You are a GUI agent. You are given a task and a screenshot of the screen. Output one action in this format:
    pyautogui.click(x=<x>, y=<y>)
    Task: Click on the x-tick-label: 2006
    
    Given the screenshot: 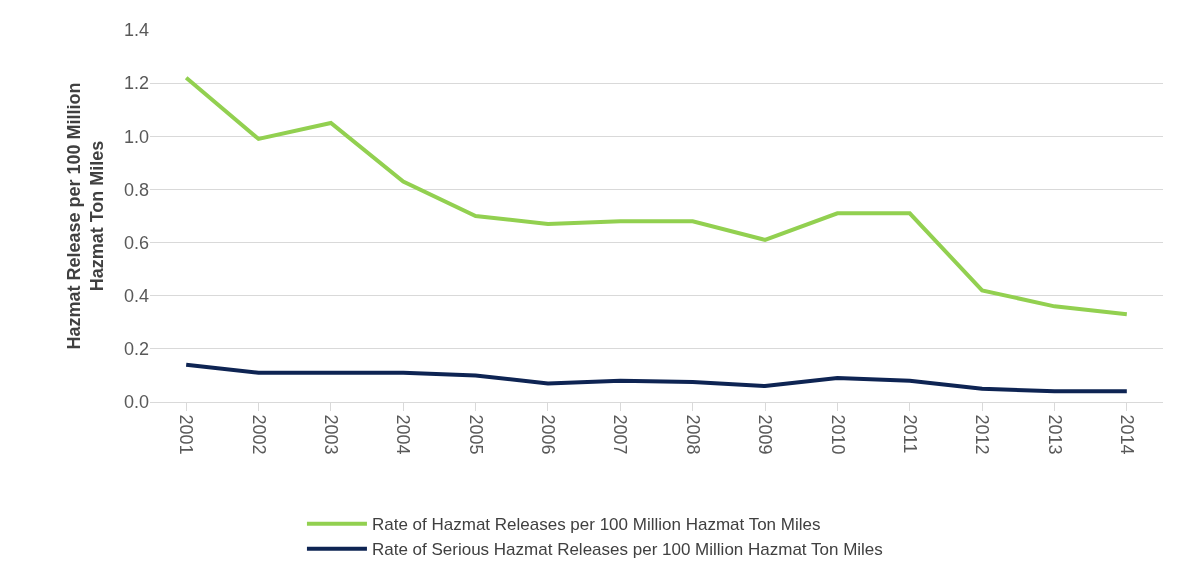 What is the action you would take?
    pyautogui.click(x=548, y=434)
    